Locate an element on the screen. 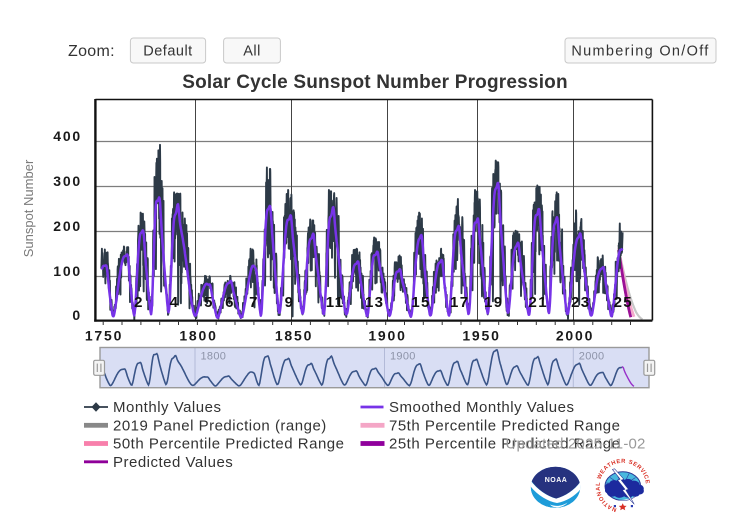  svg-text: Zoom: is located at coordinates (91, 51).